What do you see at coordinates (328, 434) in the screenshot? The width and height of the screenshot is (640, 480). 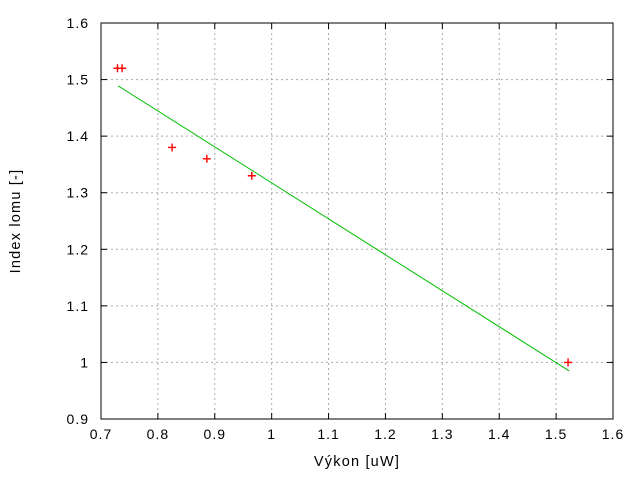 I see `x-tick-label: 1.1` at bounding box center [328, 434].